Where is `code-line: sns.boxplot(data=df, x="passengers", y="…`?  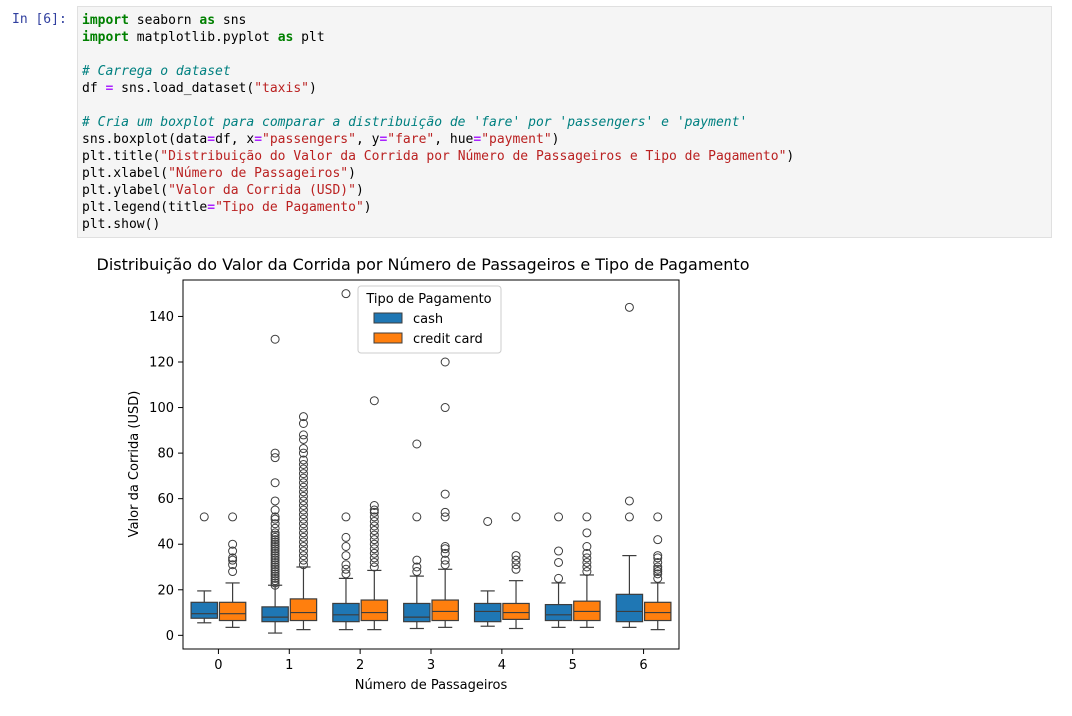 code-line: sns.boxplot(data=df, x="passengers", y="… is located at coordinates (320, 139).